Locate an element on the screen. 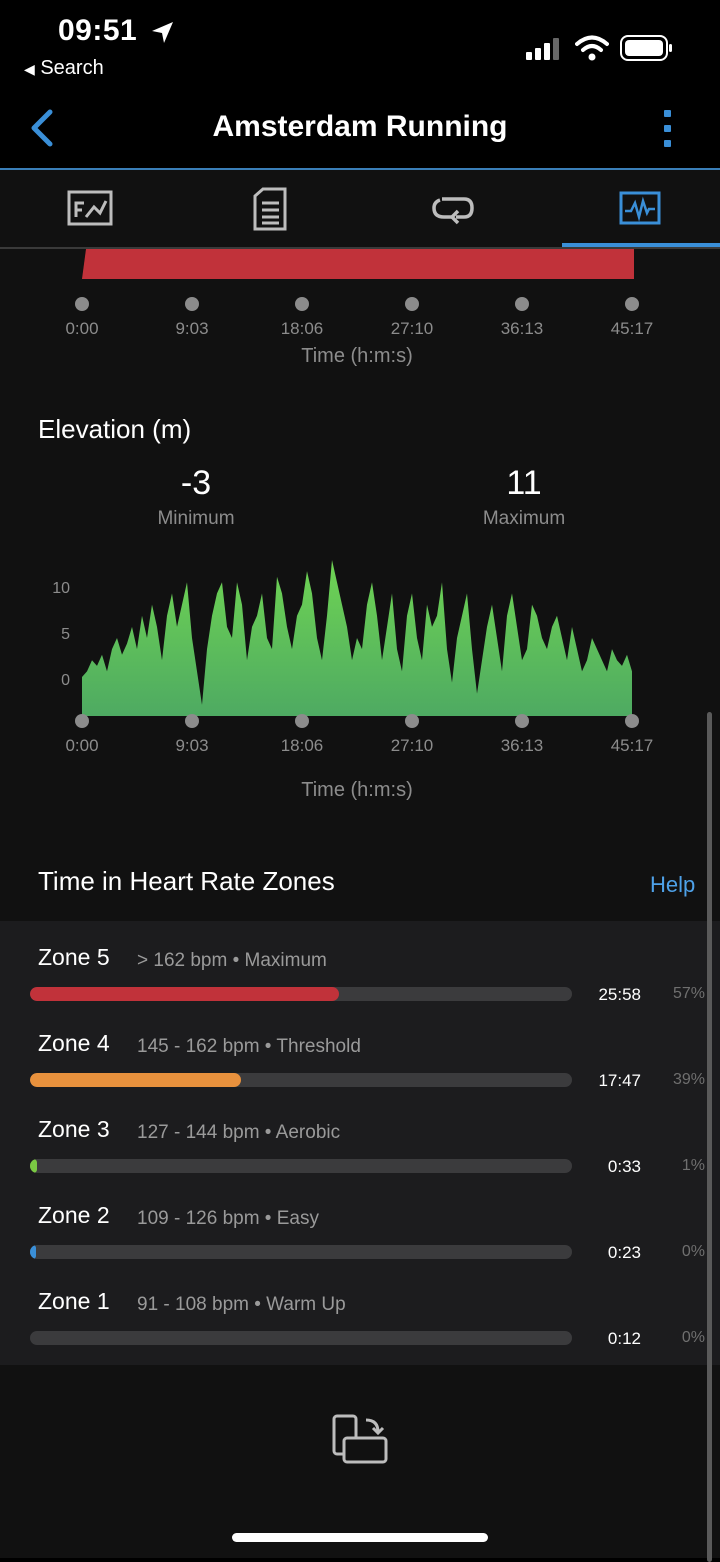 This screenshot has width=720, height=1562. previous-chart-x-axis-title: Time (h:m:s) is located at coordinates (357, 356).